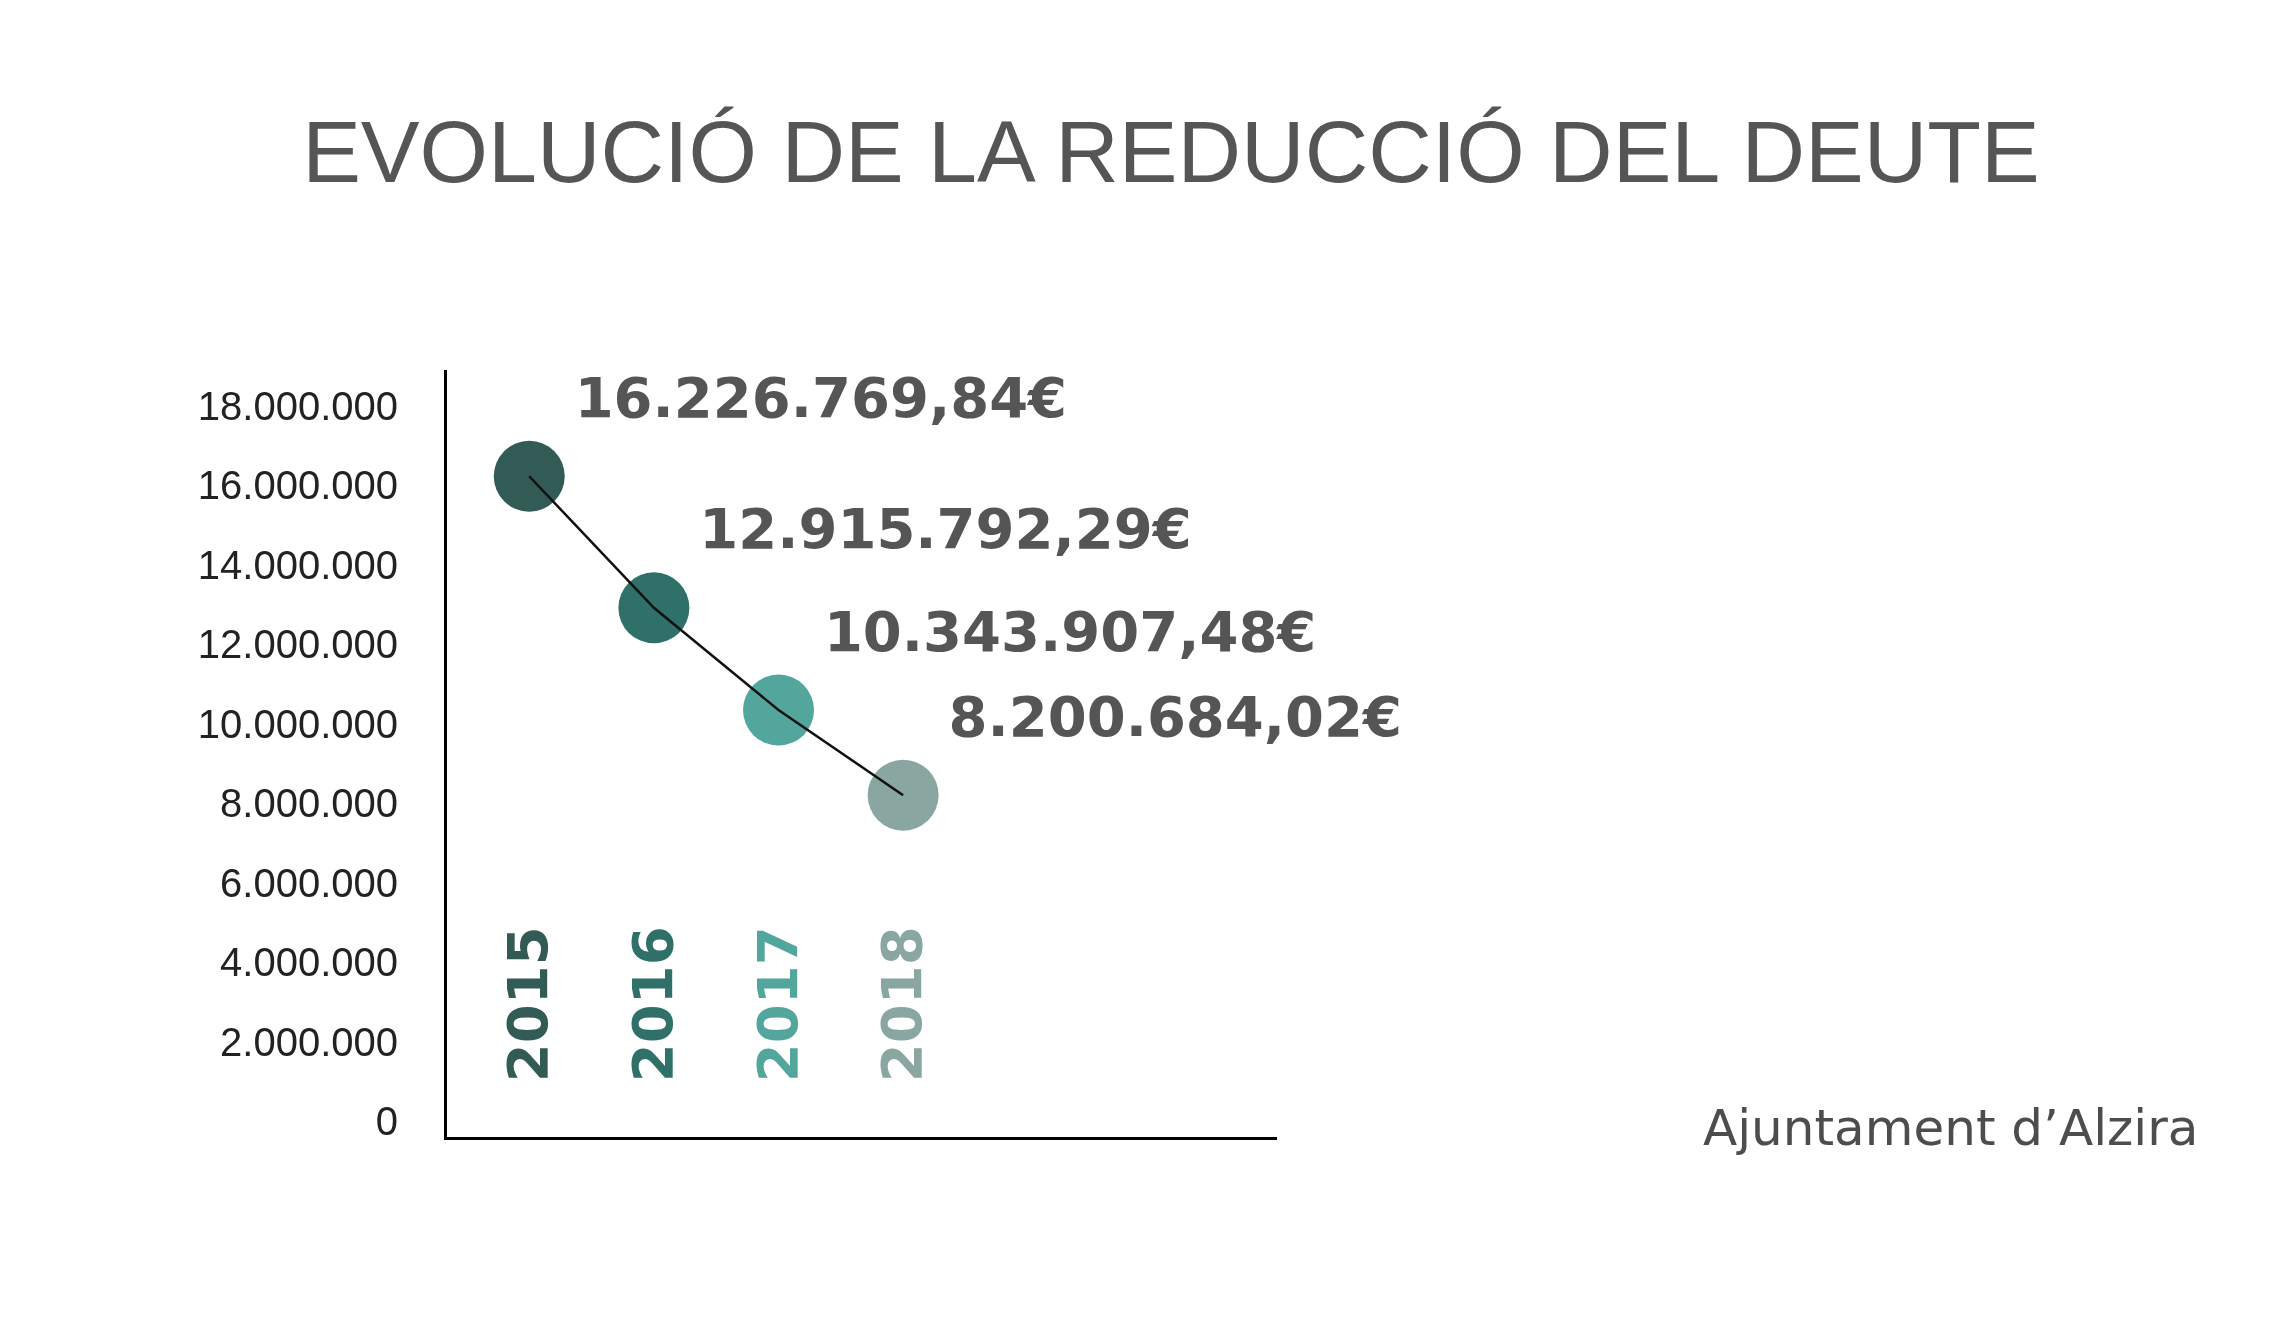  What do you see at coordinates (297, 405) in the screenshot?
I see `y-tick-label: 18.000.000` at bounding box center [297, 405].